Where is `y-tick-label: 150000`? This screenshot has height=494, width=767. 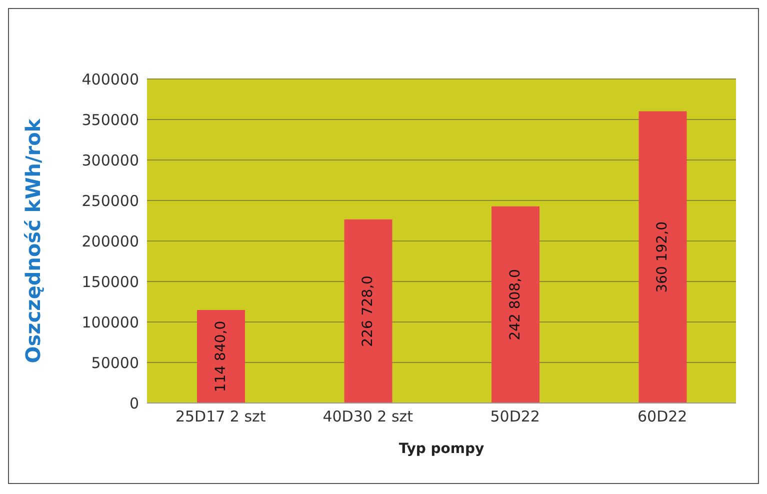
y-tick-label: 150000 is located at coordinates (110, 281).